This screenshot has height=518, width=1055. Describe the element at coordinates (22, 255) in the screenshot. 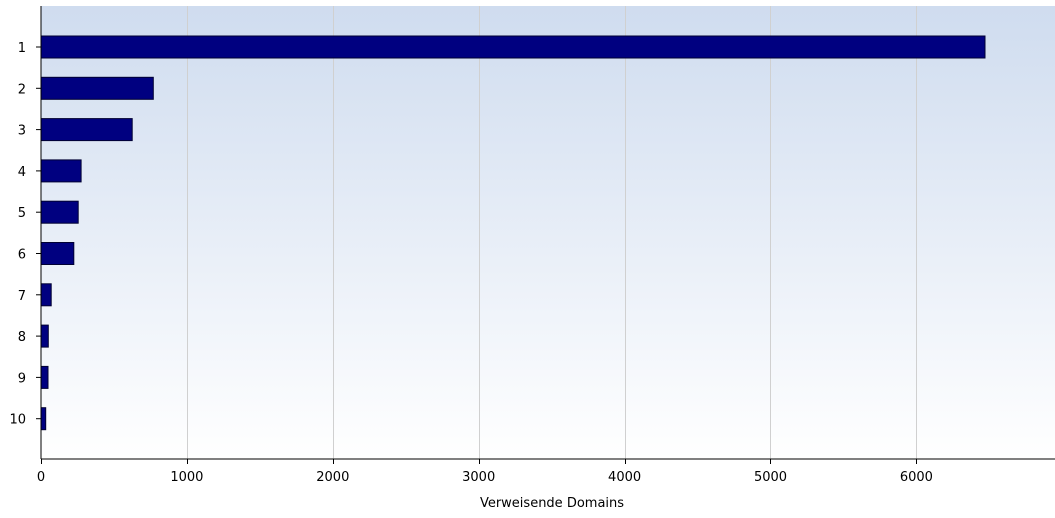

I see `y-tick-label: 6` at that location.